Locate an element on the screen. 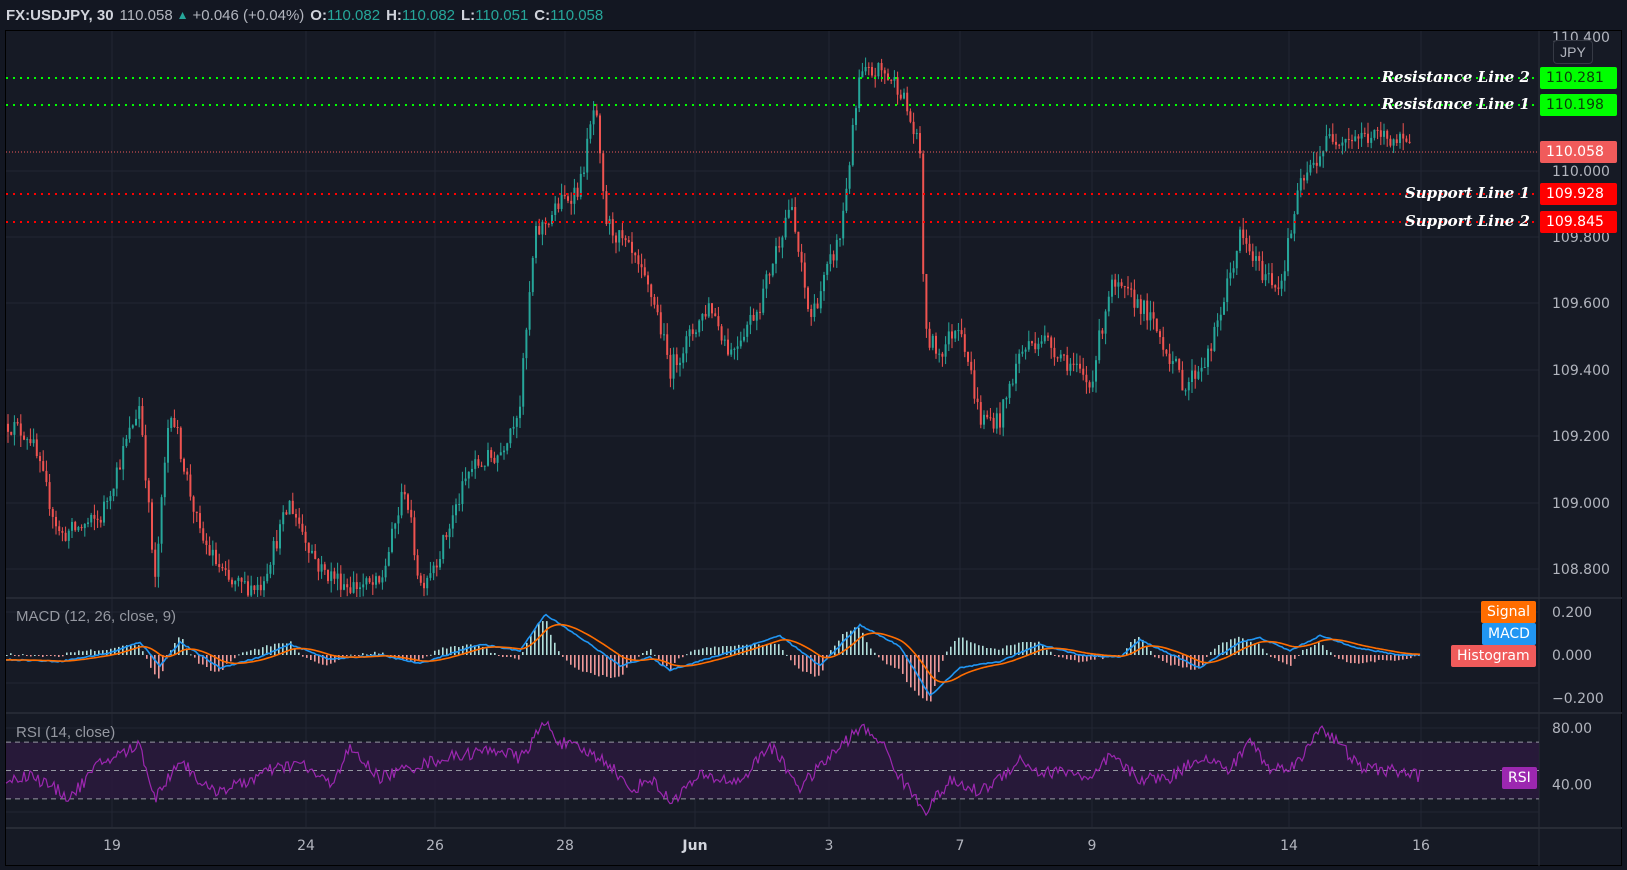 Image resolution: width=1627 pixels, height=870 pixels. time-tick-3: 3 is located at coordinates (829, 846).